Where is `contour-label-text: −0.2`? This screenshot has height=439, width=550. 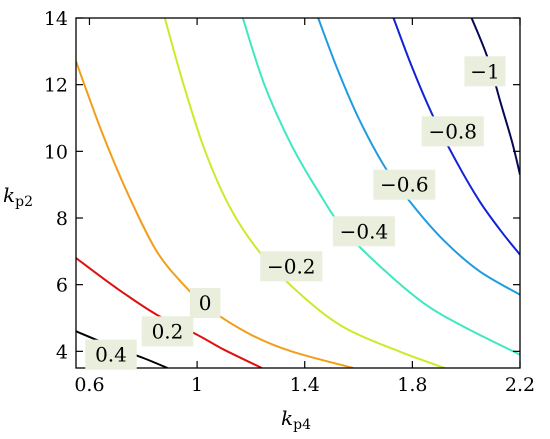 contour-label-text: −0.2 is located at coordinates (291, 266).